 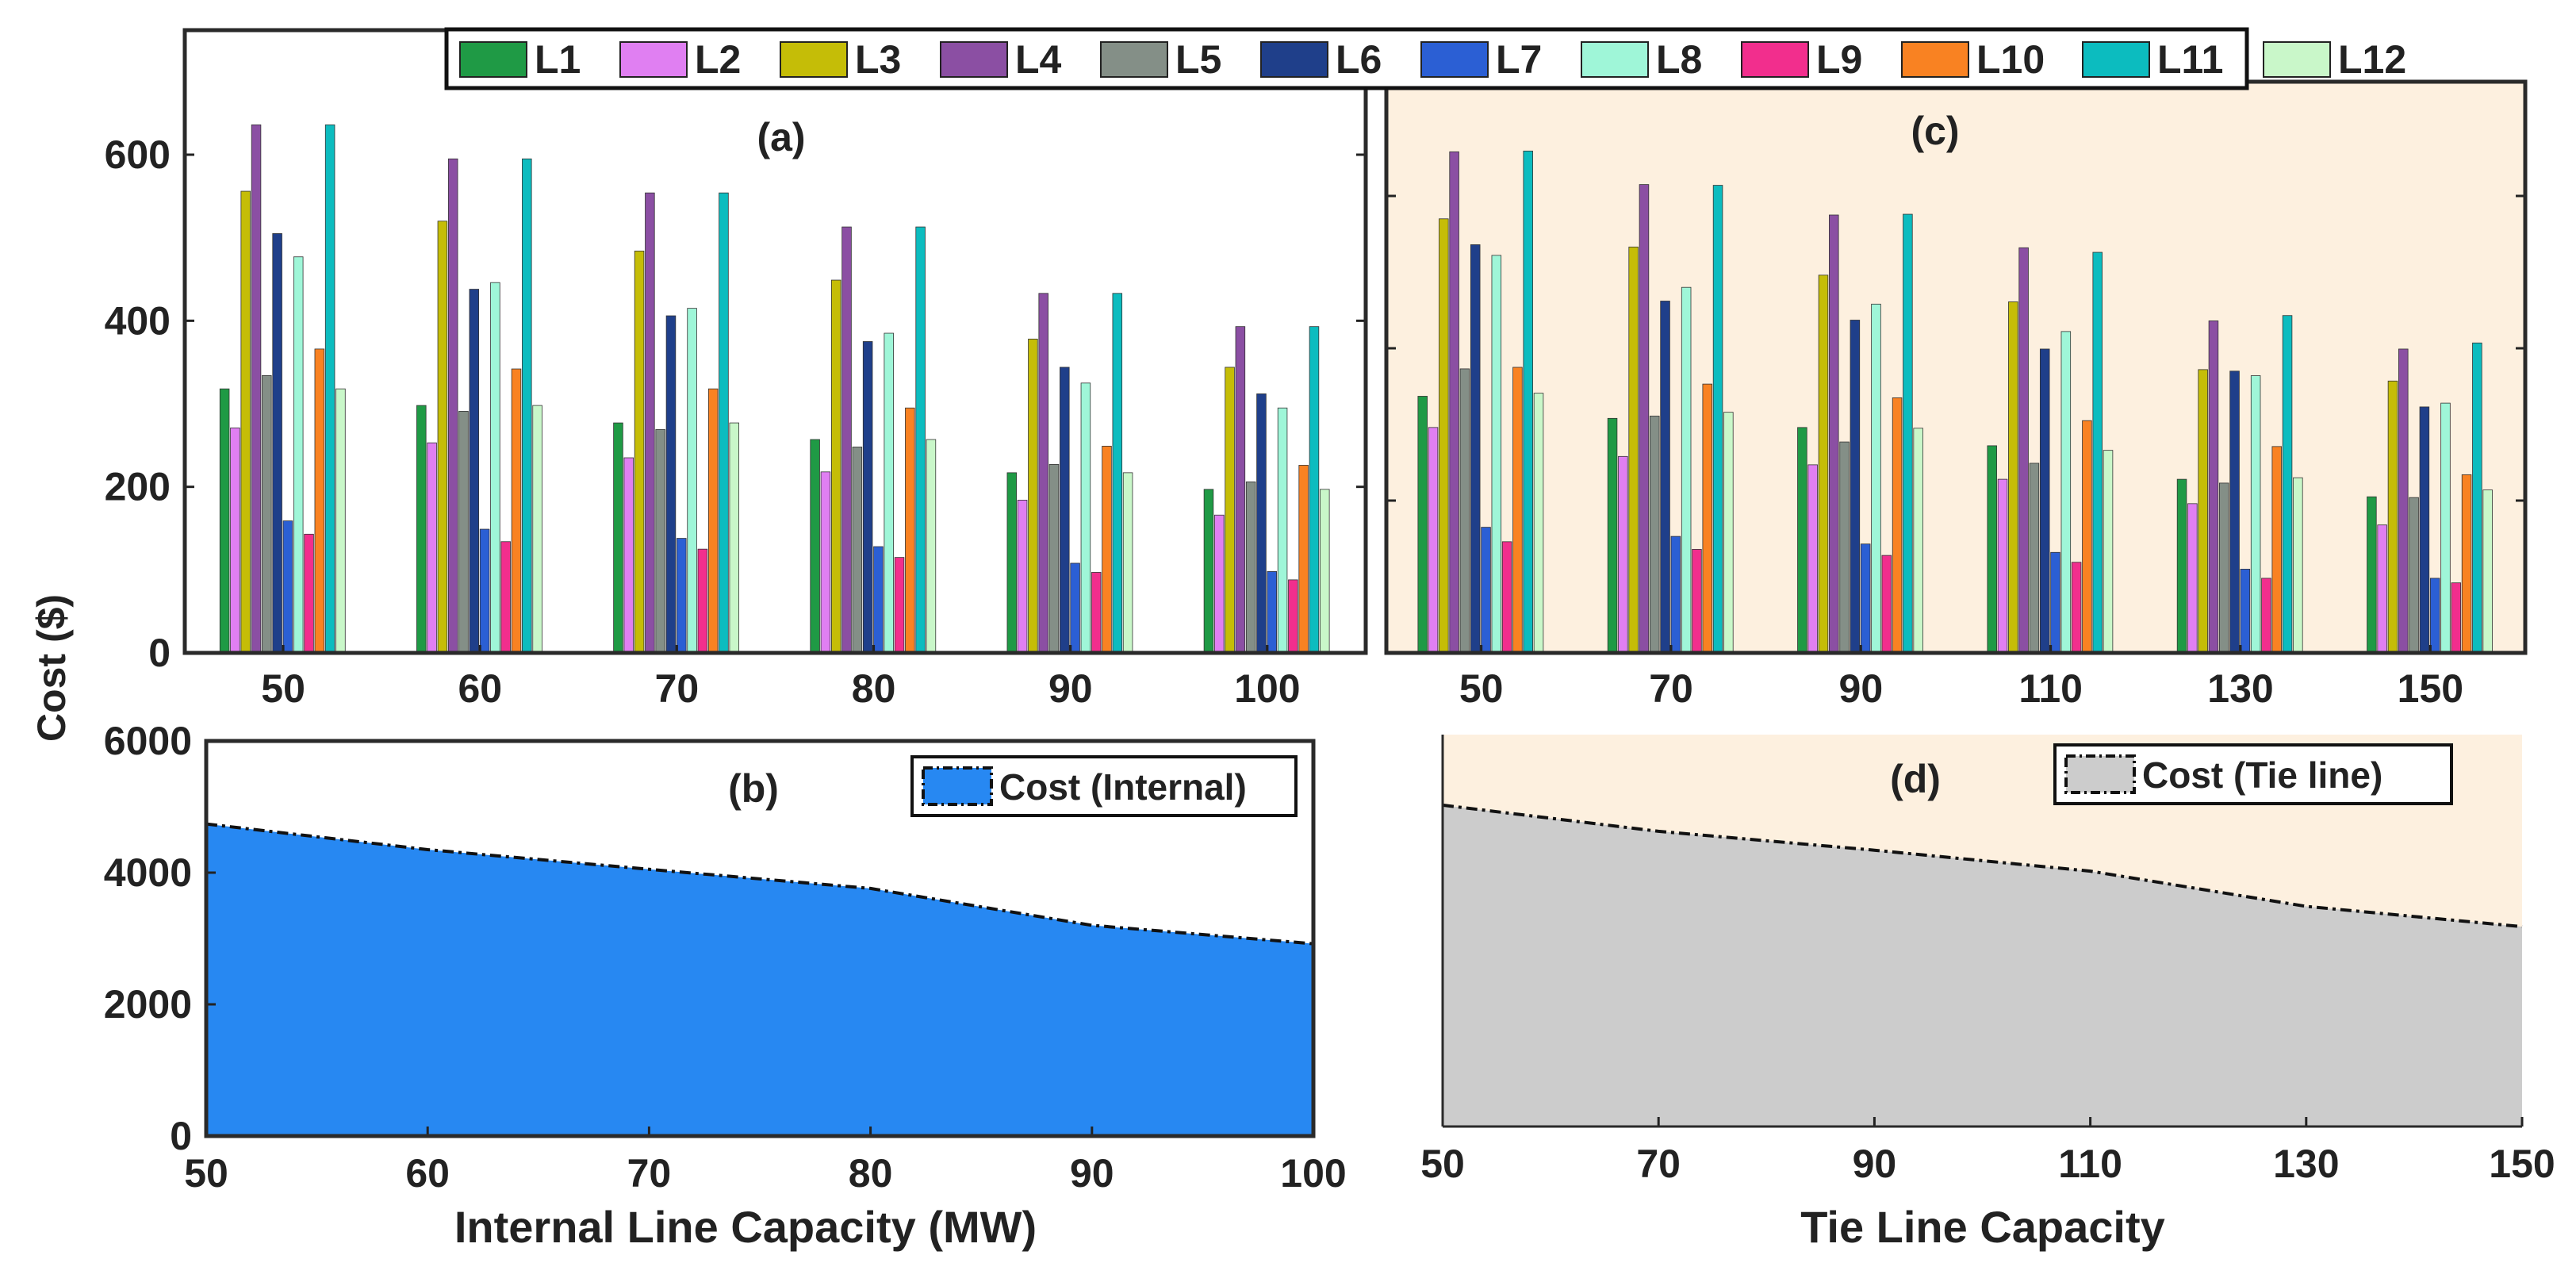 I want to click on y-tick-label-a: 200, so click(x=138, y=487).